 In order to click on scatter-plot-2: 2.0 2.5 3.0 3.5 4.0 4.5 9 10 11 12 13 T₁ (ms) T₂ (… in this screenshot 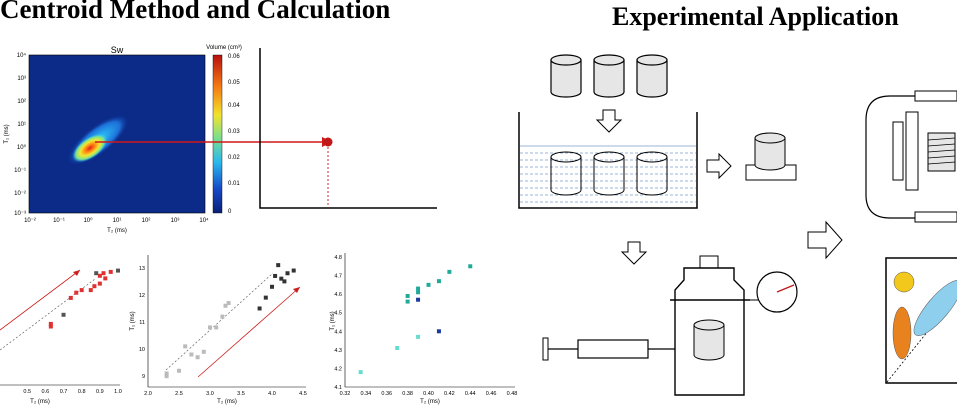, I will do `click(218, 330)`.